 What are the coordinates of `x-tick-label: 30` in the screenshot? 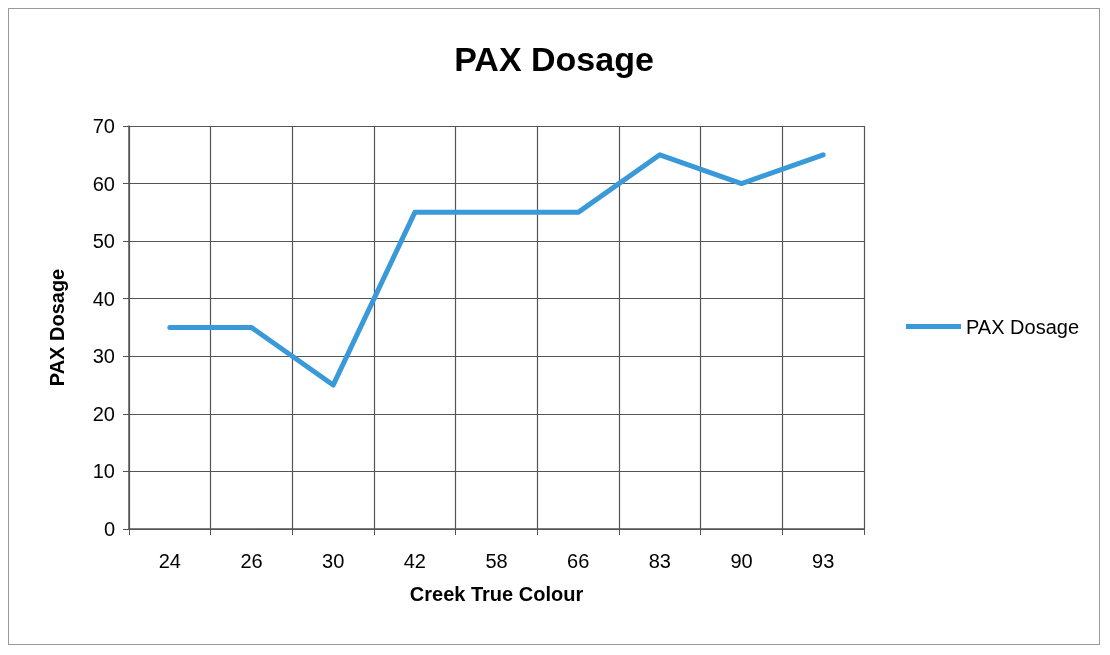 It's located at (333, 561).